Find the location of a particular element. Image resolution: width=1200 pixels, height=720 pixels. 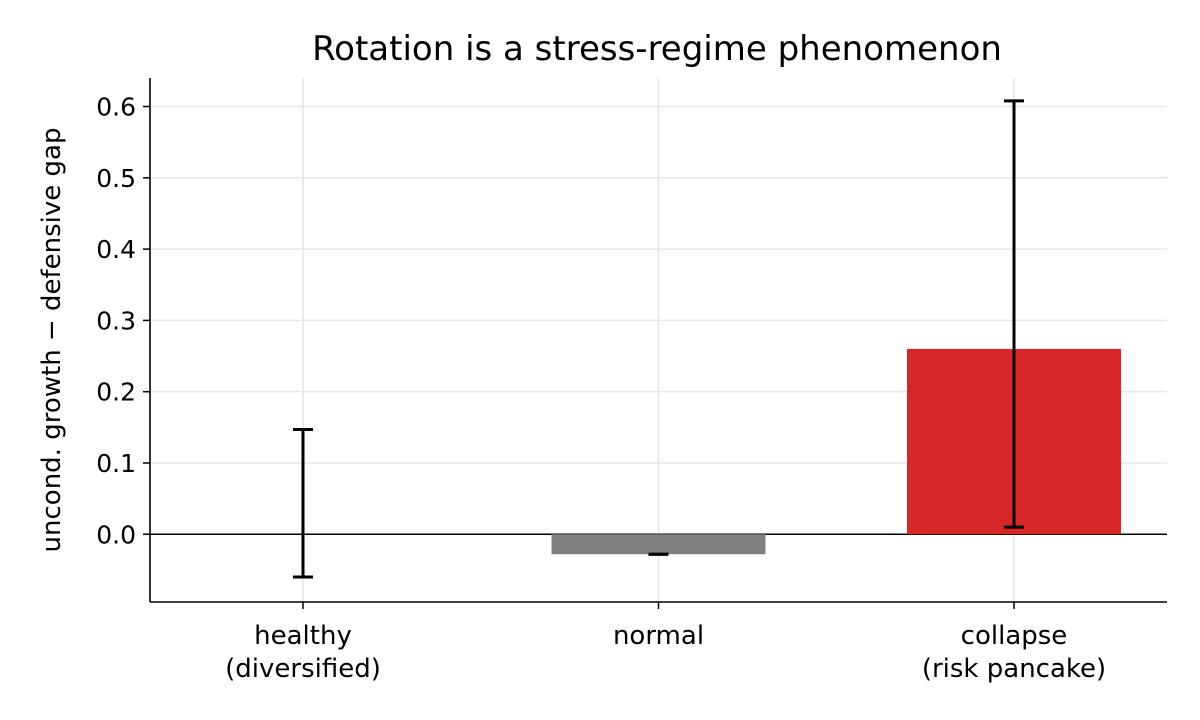

chart-title: Rotation is a stress-regime phenomenon is located at coordinates (657, 49).